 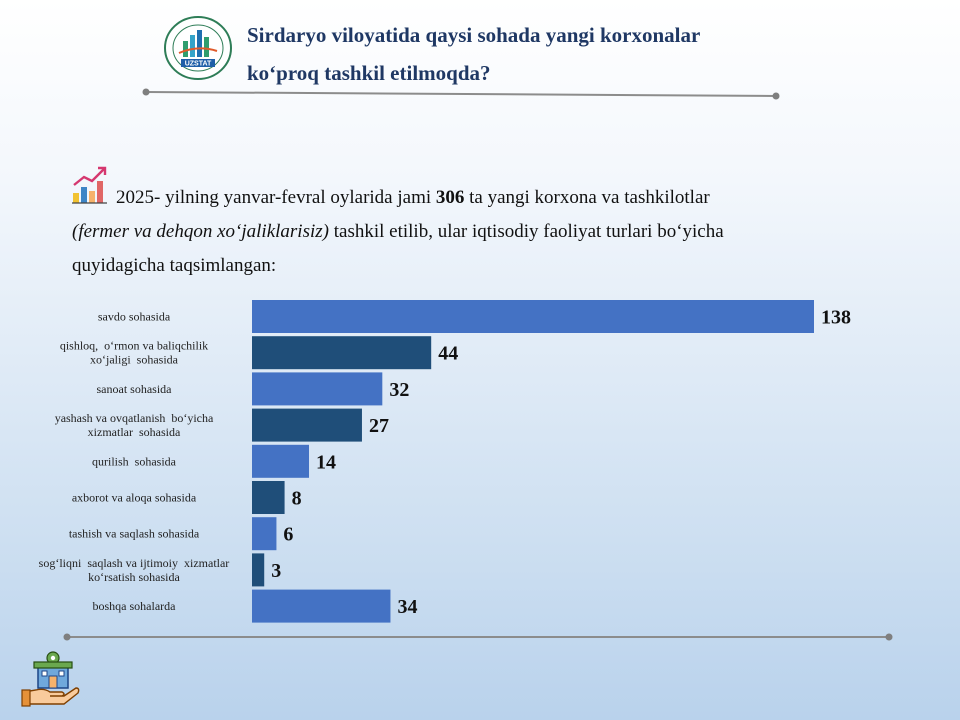 What do you see at coordinates (200, 231) in the screenshot?
I see `intro-italic: (fermer va dehqon xo‘jaliklarisiz)` at bounding box center [200, 231].